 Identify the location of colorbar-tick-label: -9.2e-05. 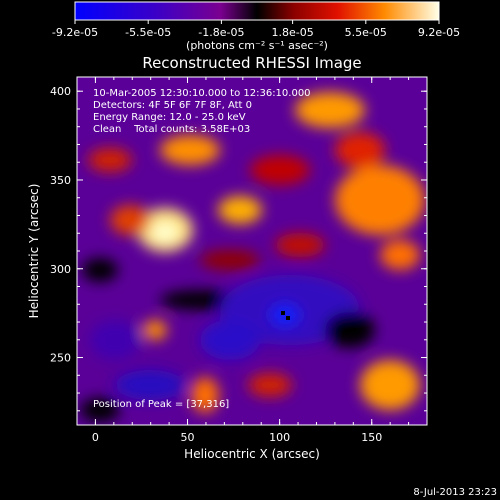
(75, 32).